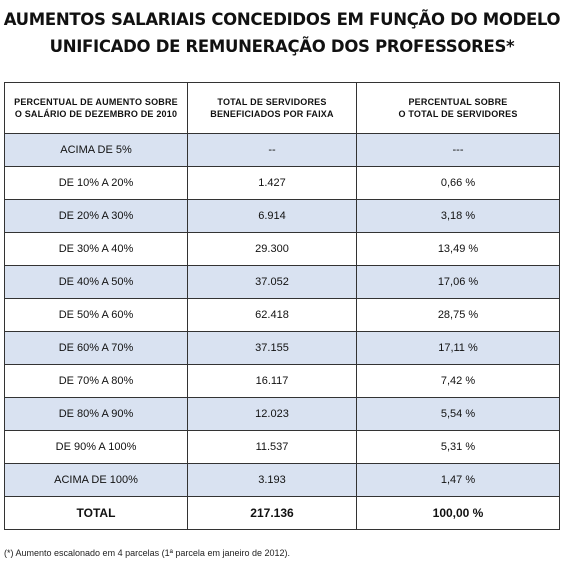  Describe the element at coordinates (96, 150) in the screenshot. I see `range-cell: ACIMA DE 5%` at that location.